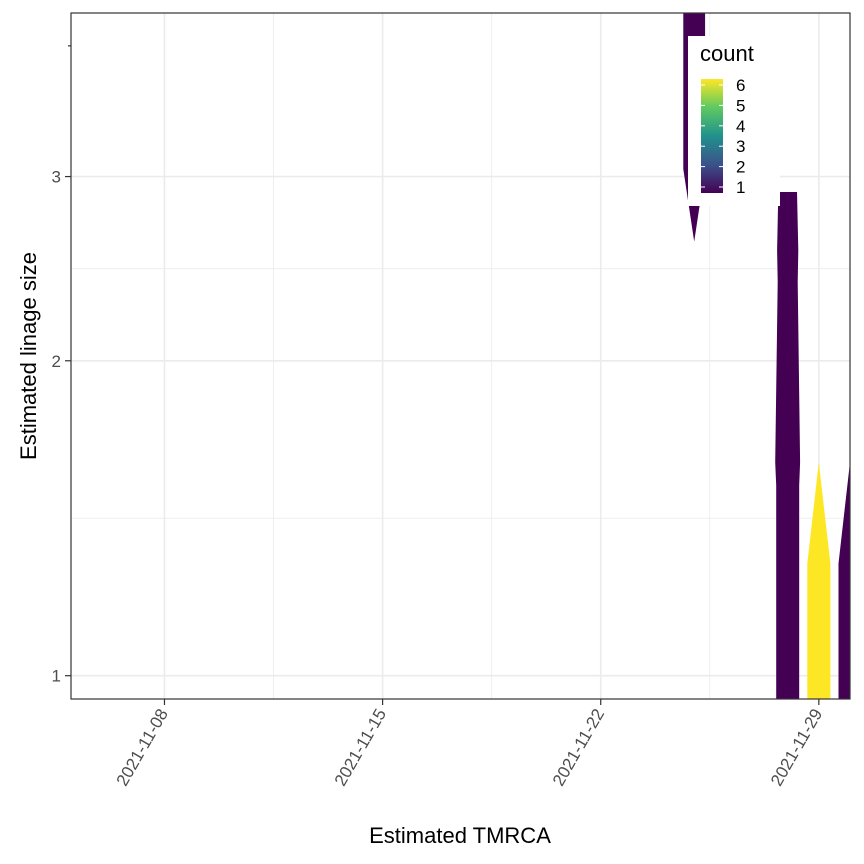 The image size is (864, 864). What do you see at coordinates (56, 676) in the screenshot?
I see `y-tick-label: 1` at bounding box center [56, 676].